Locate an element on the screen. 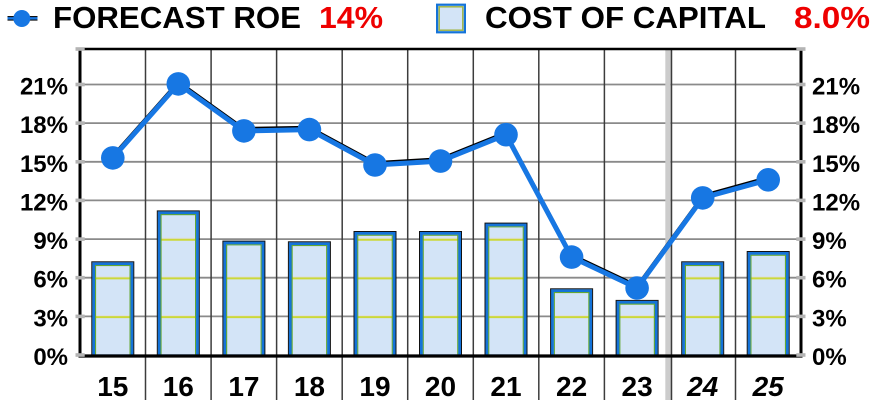 The height and width of the screenshot is (413, 872). svg-text: 25 is located at coordinates (768, 386).